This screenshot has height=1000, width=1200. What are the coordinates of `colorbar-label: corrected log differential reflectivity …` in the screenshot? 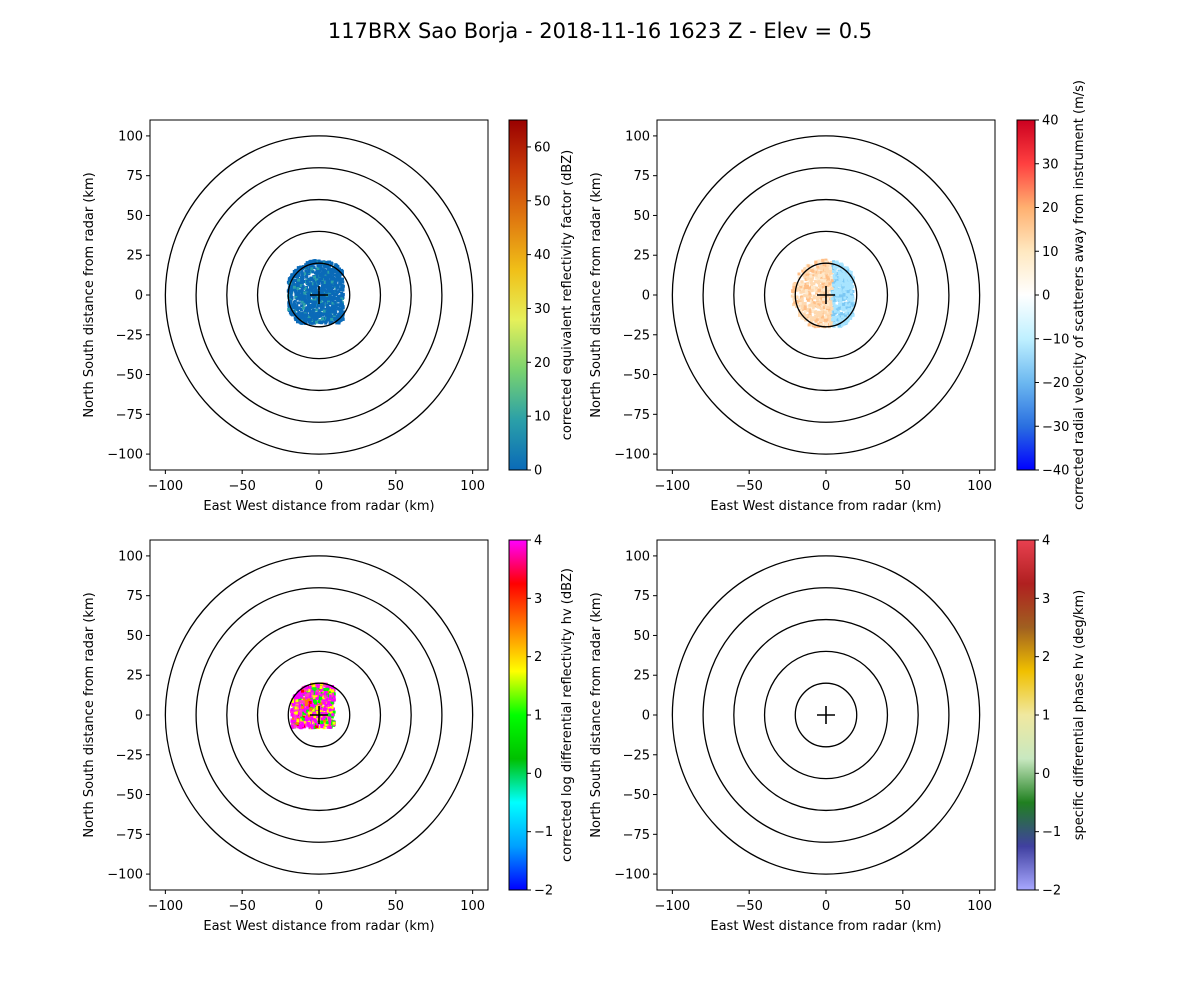 It's located at (567, 715).